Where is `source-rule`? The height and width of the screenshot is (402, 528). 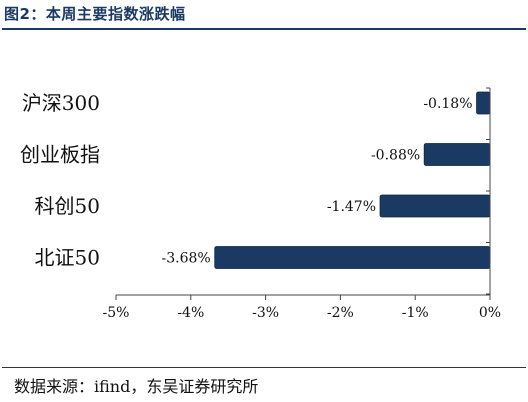 source-rule is located at coordinates (264, 367).